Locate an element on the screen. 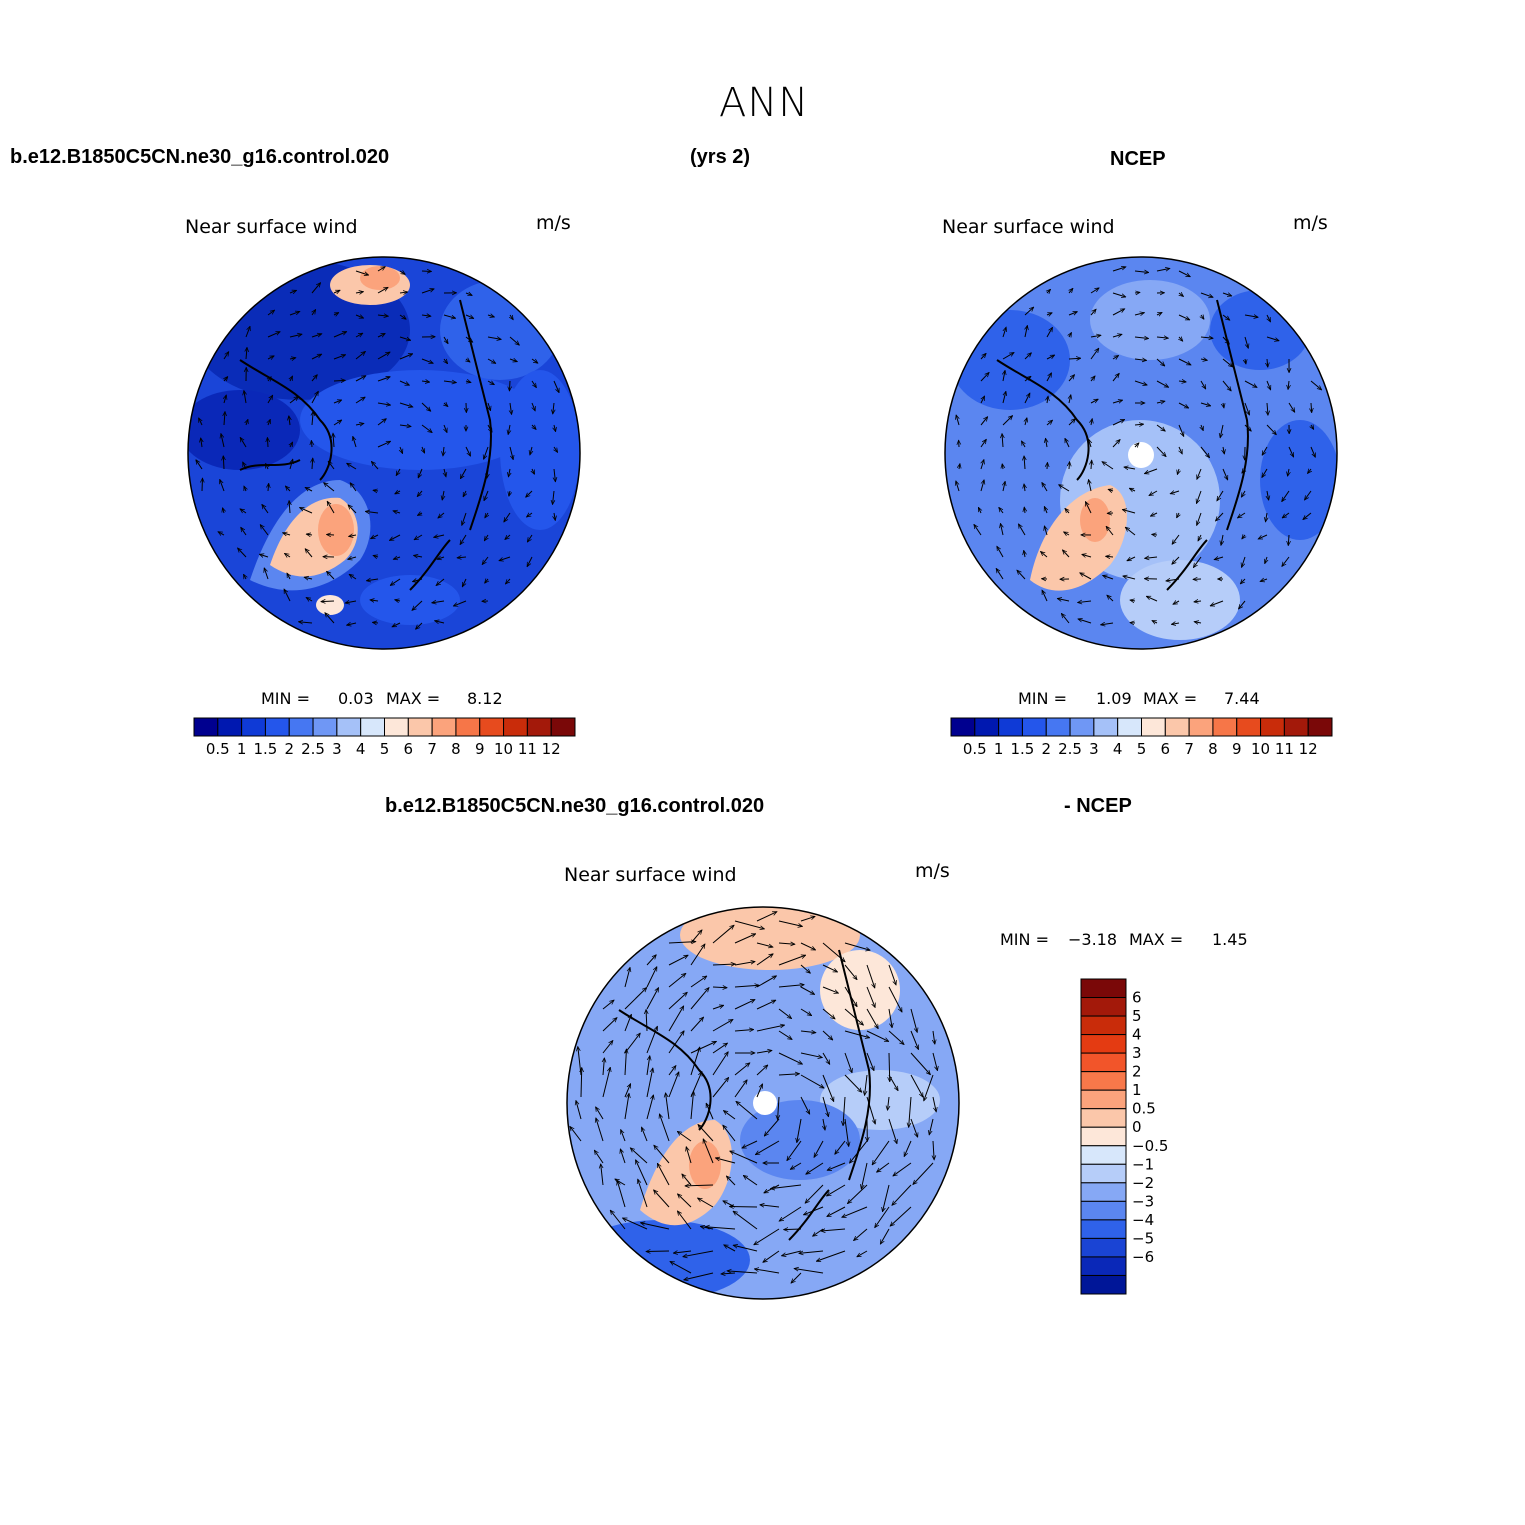  colorbar-tick-label: 2 is located at coordinates (1137, 1072).